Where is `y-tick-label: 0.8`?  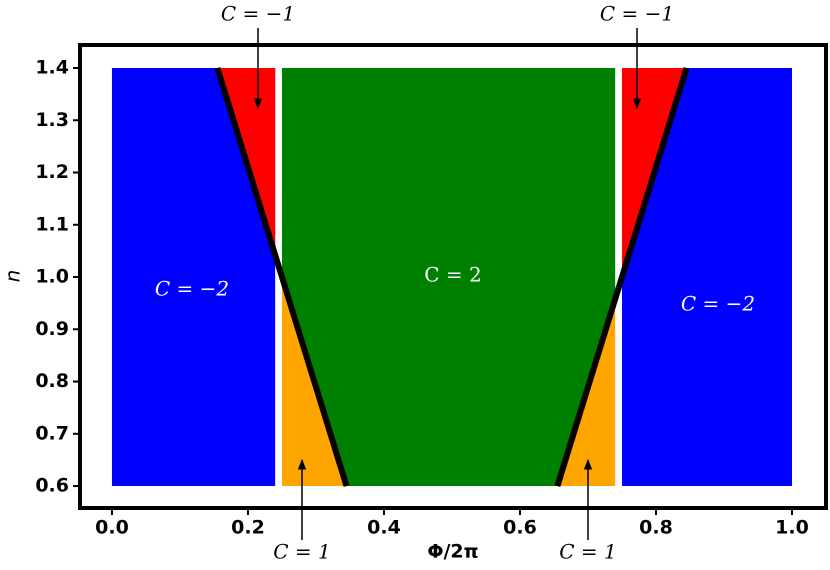 y-tick-label: 0.8 is located at coordinates (52, 381).